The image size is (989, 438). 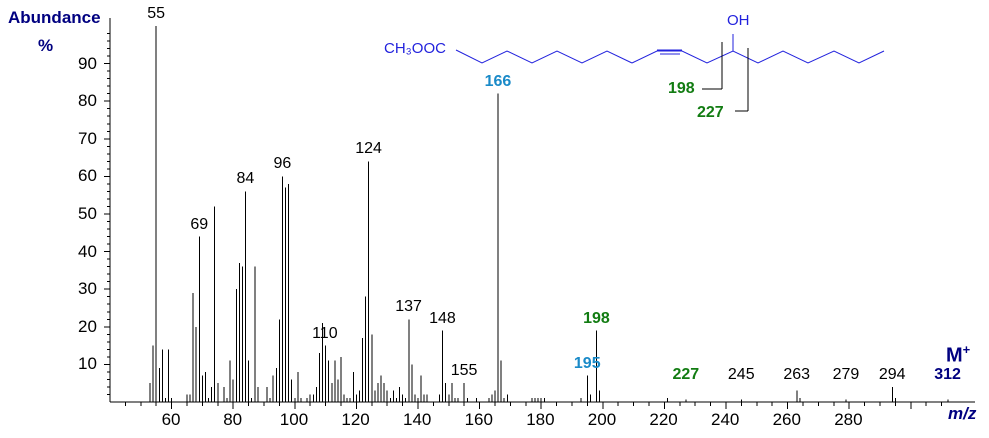 What do you see at coordinates (947, 374) in the screenshot?
I see `peak-label-312: 312` at bounding box center [947, 374].